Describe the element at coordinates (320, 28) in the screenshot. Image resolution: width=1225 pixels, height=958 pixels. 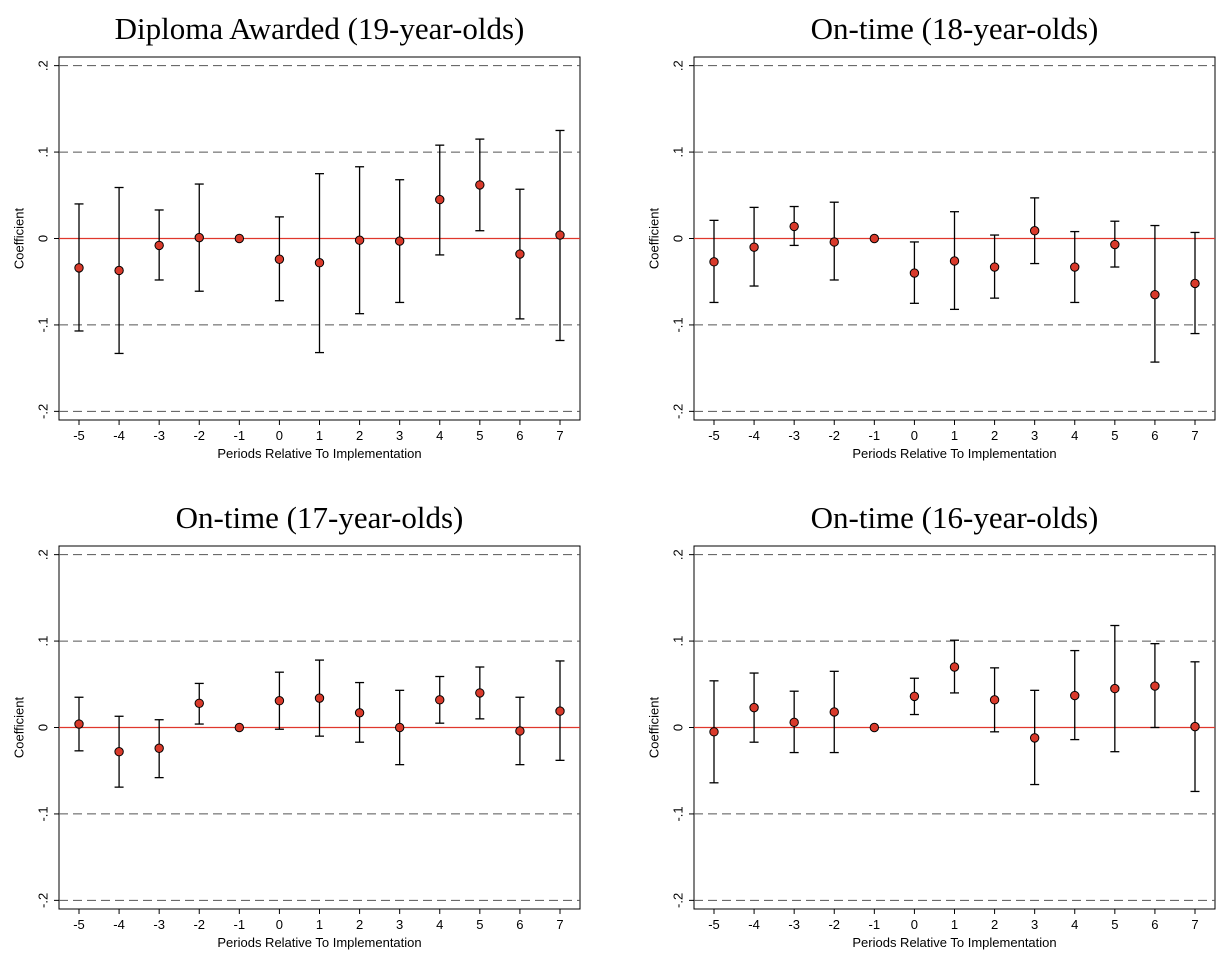
I see `panel-title: Diploma Awarded (19-year-olds)` at that location.